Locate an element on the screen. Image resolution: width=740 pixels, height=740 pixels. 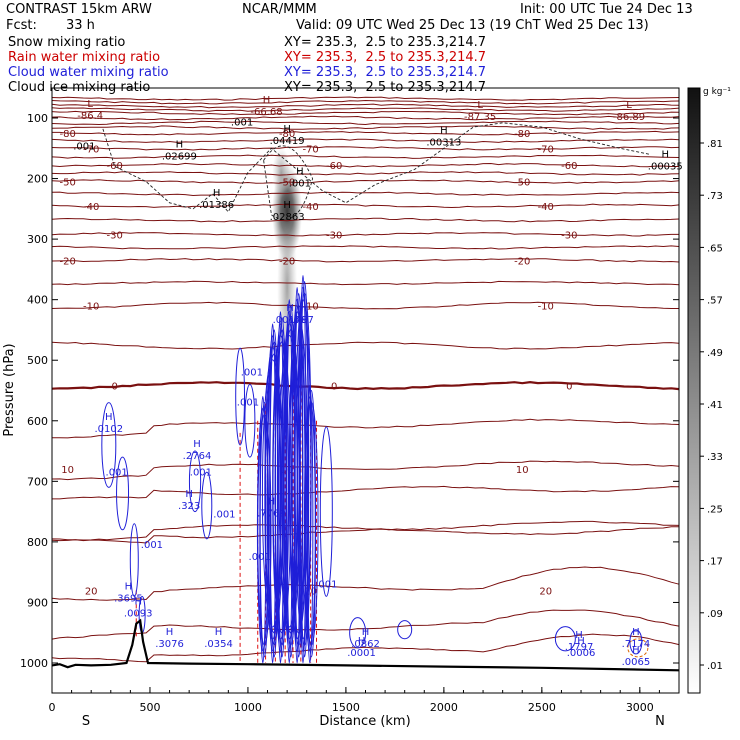
colorbar-unit: g kg⁻¹ is located at coordinates (717, 92).